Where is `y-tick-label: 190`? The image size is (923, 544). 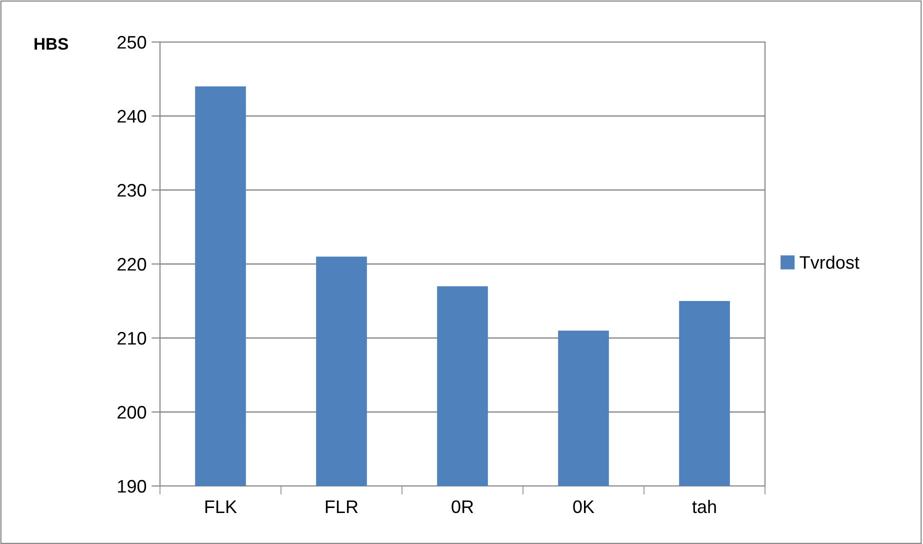
y-tick-label: 190 is located at coordinates (132, 486).